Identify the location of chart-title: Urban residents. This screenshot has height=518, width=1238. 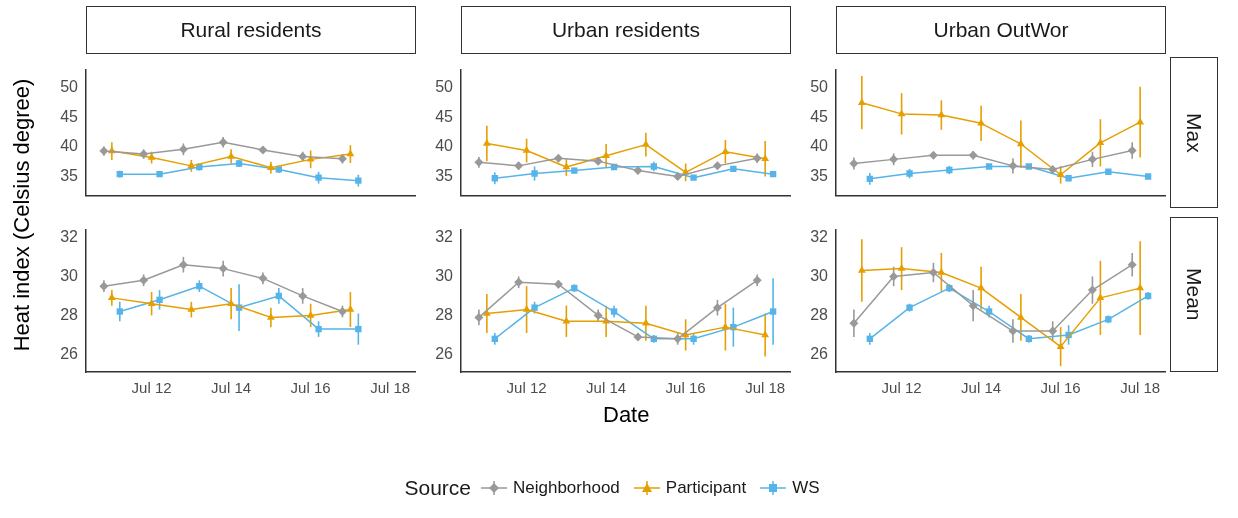
(626, 30).